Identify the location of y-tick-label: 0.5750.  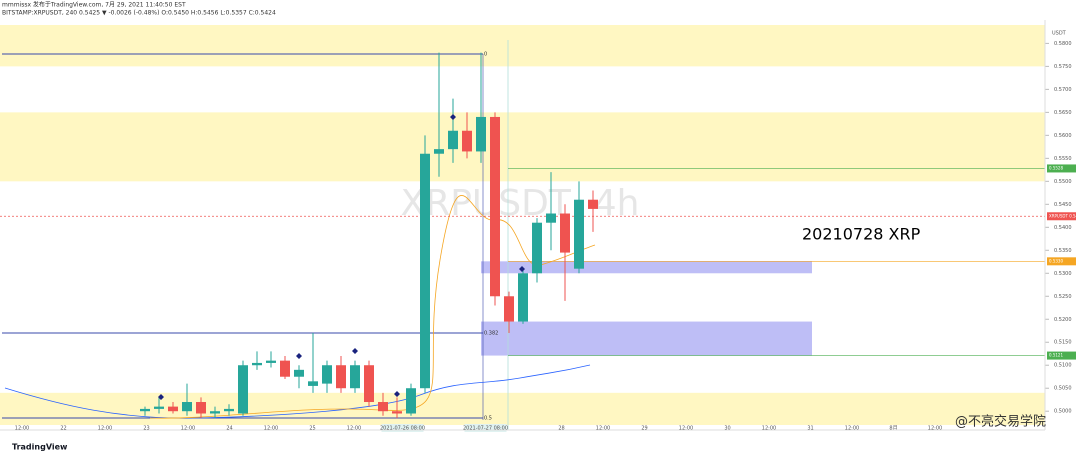
(1063, 67).